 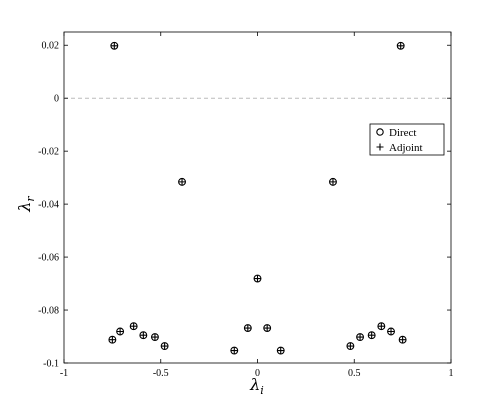 What do you see at coordinates (451, 373) in the screenshot?
I see `x-tick-label: 1` at bounding box center [451, 373].